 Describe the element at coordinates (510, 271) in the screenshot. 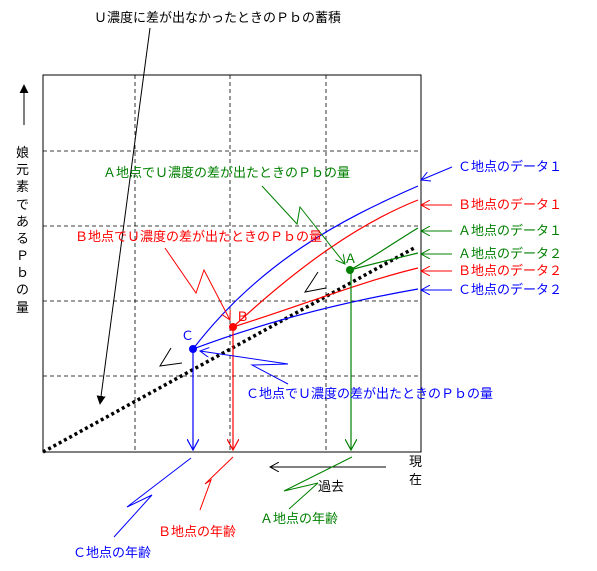

I see `legend-b2: Ｂ地点のデータ２` at that location.